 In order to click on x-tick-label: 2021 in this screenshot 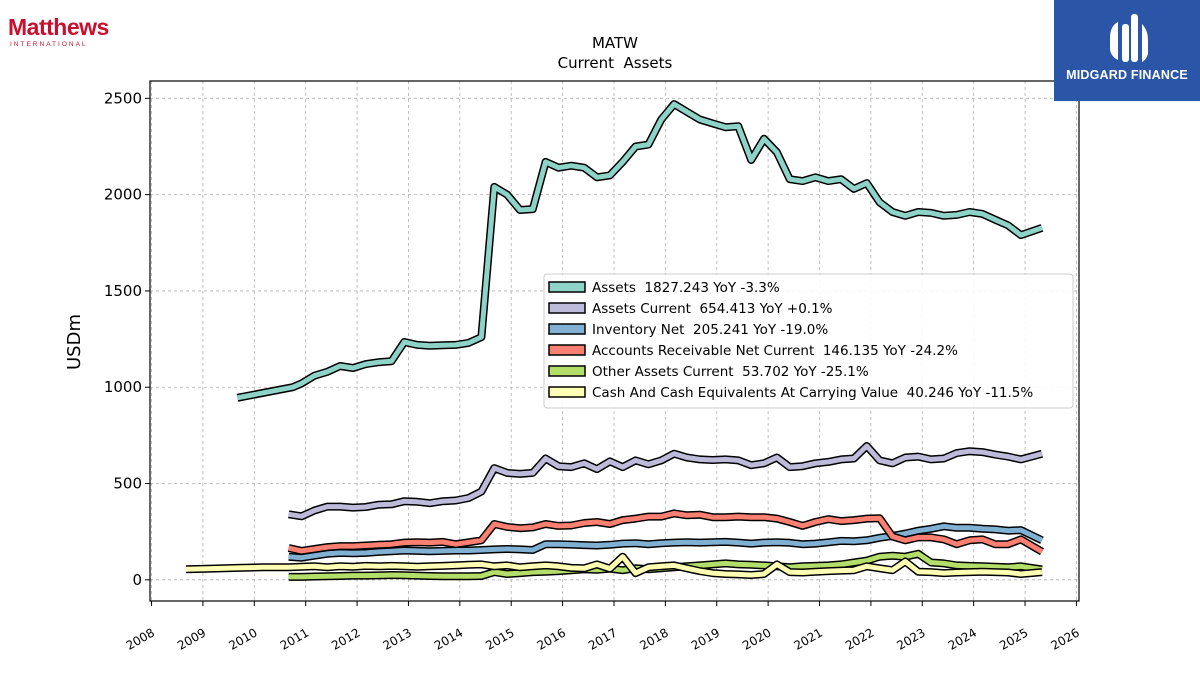, I will do `click(808, 638)`.